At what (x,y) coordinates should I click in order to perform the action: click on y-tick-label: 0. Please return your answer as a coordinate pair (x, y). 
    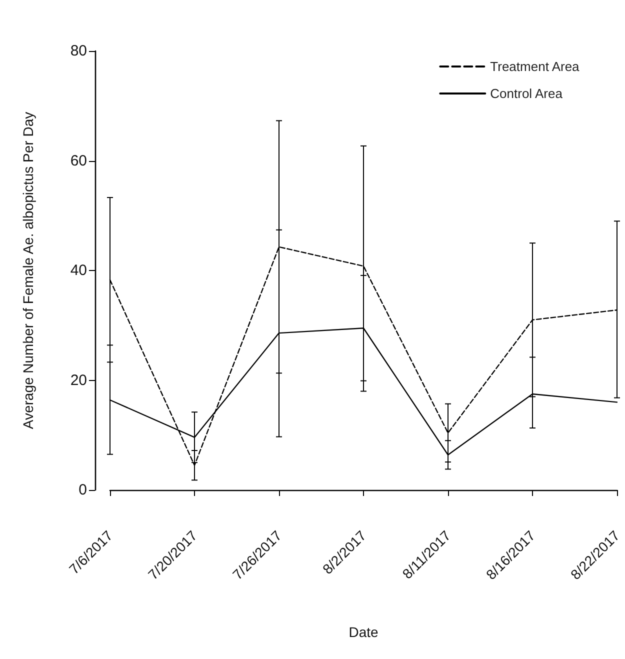
    Looking at the image, I should click on (82, 490).